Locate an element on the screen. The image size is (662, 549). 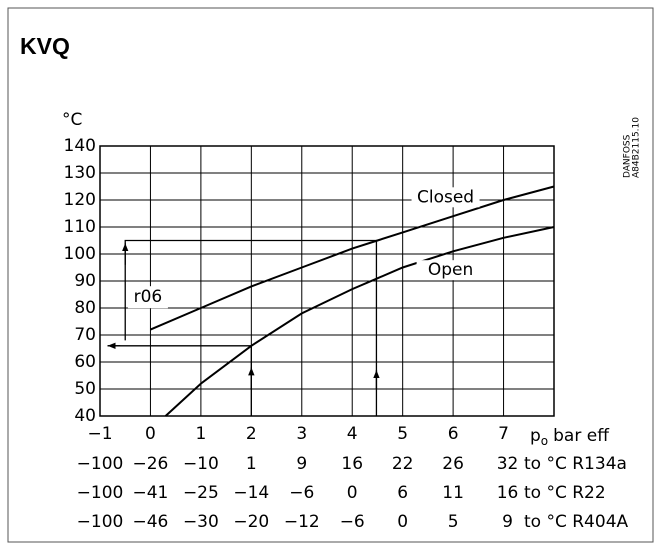
x-tick-label: 1 is located at coordinates (200, 434).